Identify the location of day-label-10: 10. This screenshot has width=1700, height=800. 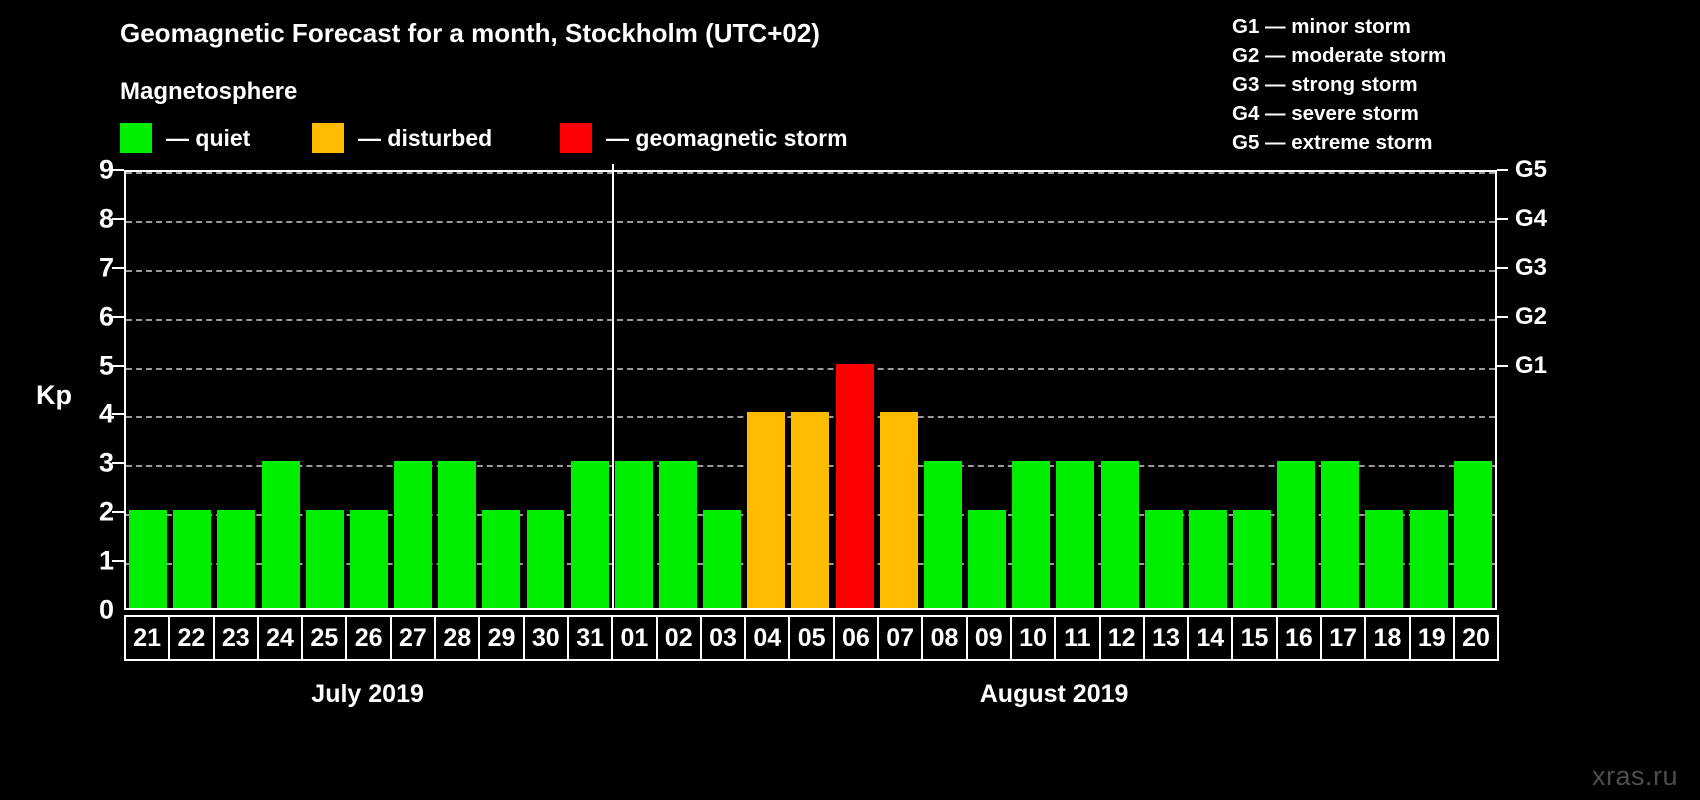
(1033, 638).